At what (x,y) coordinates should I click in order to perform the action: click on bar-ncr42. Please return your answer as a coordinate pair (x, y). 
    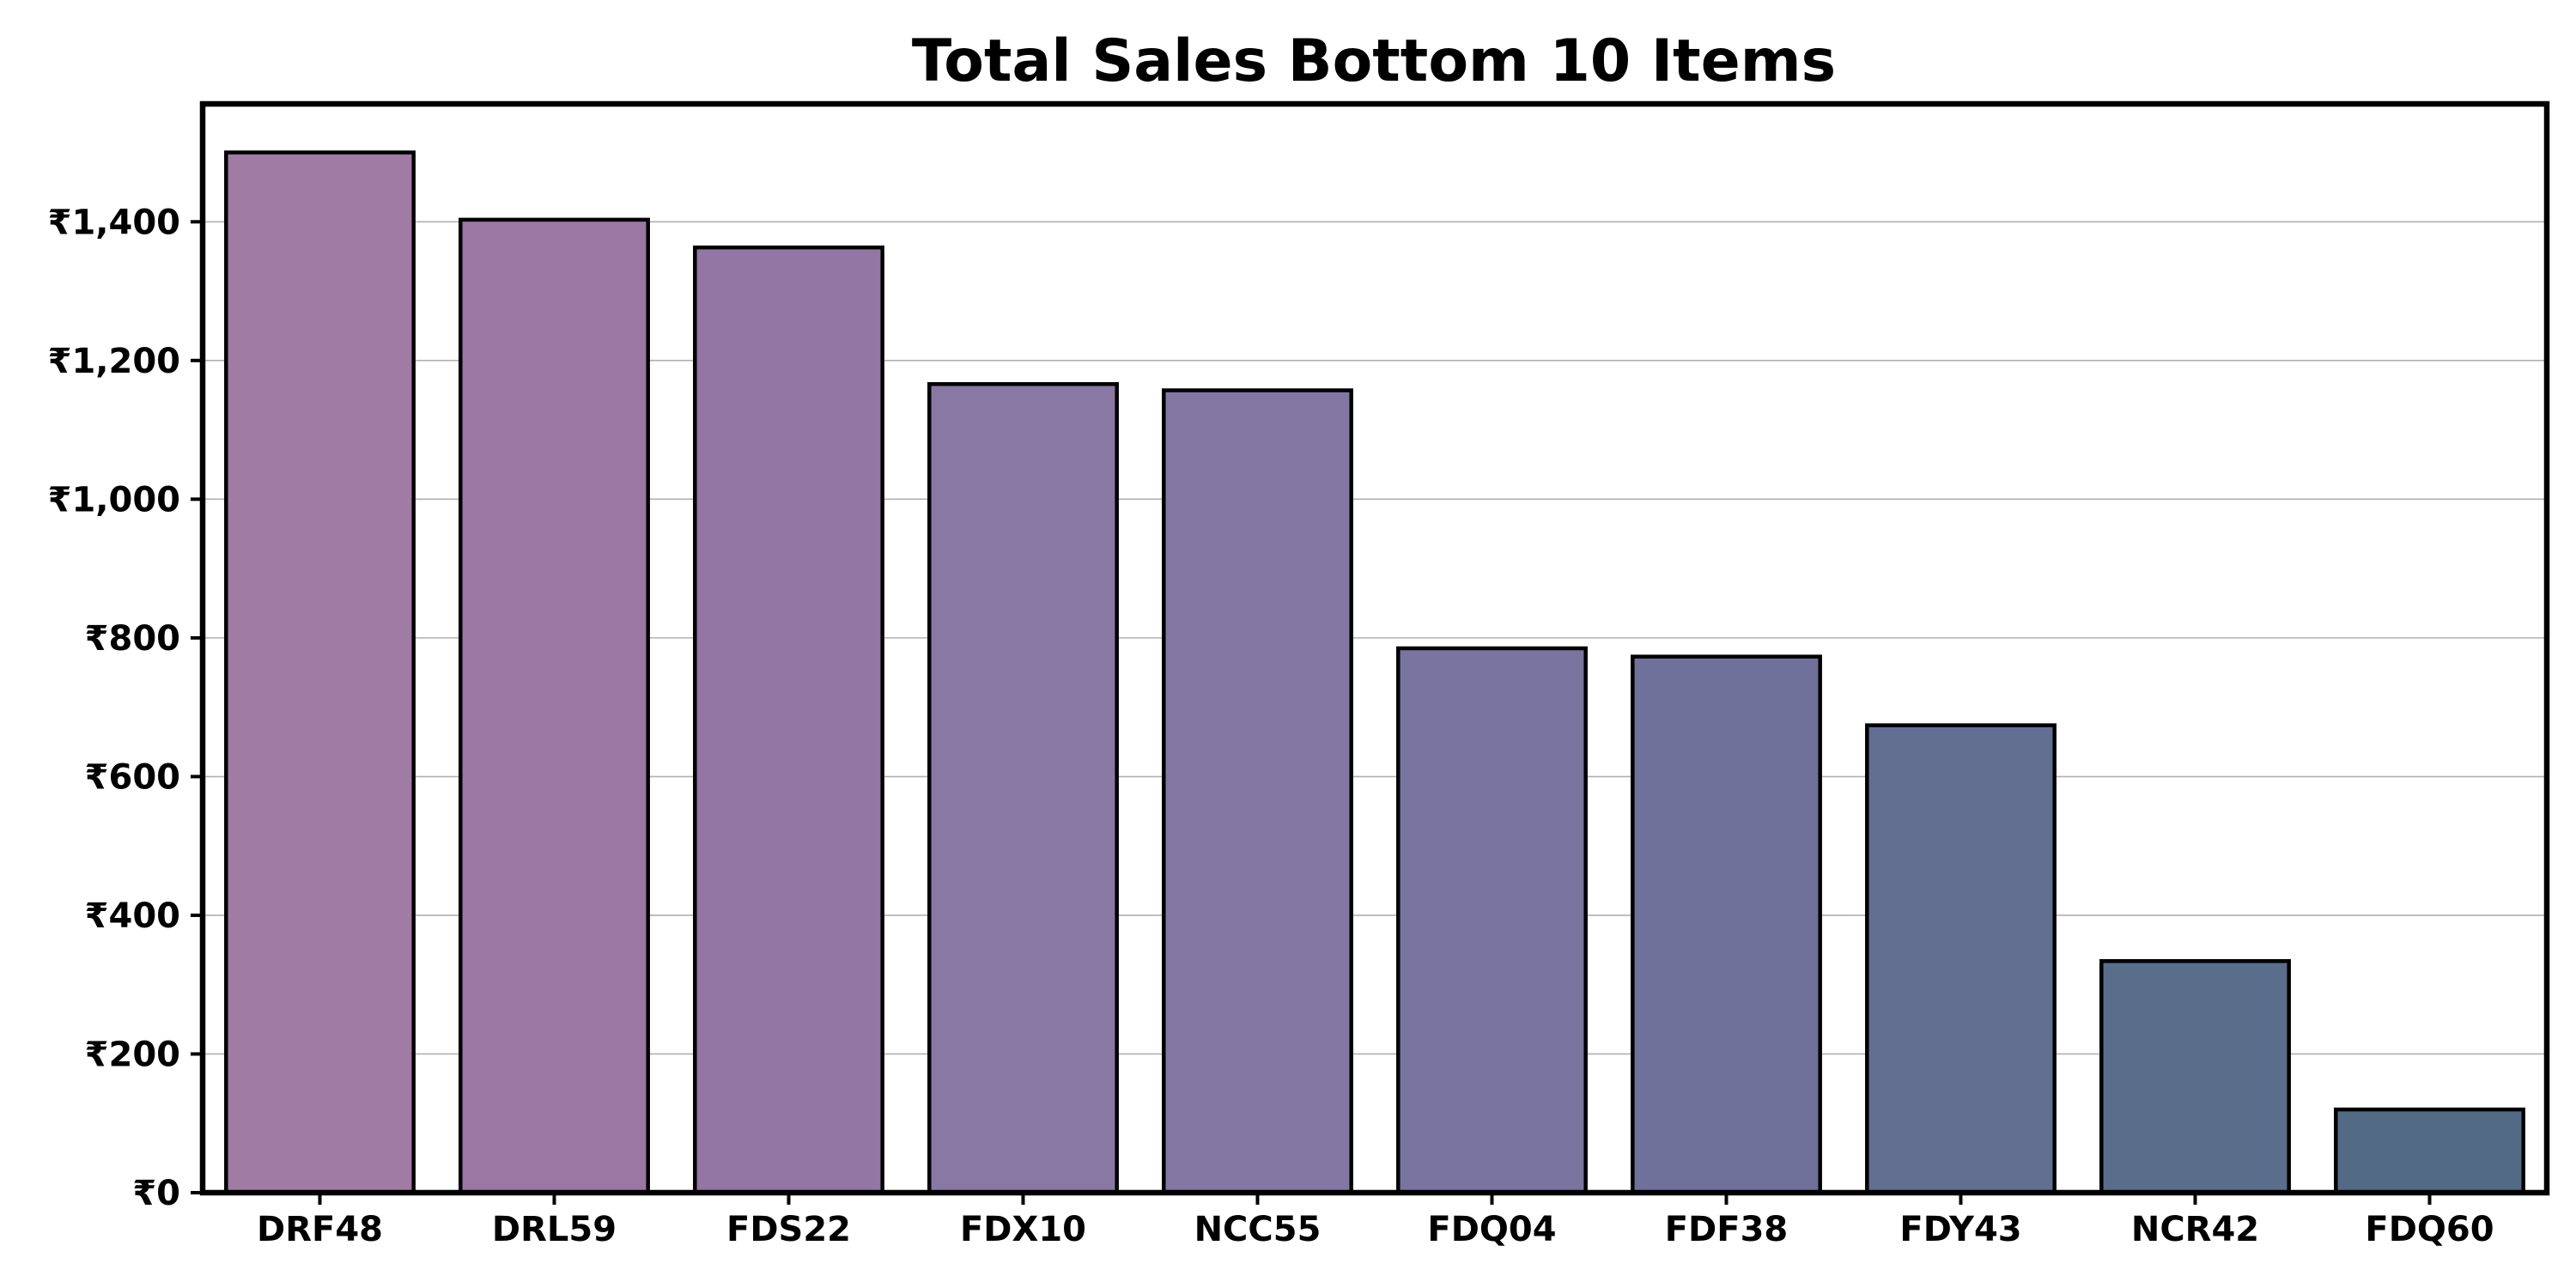
    Looking at the image, I should click on (2195, 1076).